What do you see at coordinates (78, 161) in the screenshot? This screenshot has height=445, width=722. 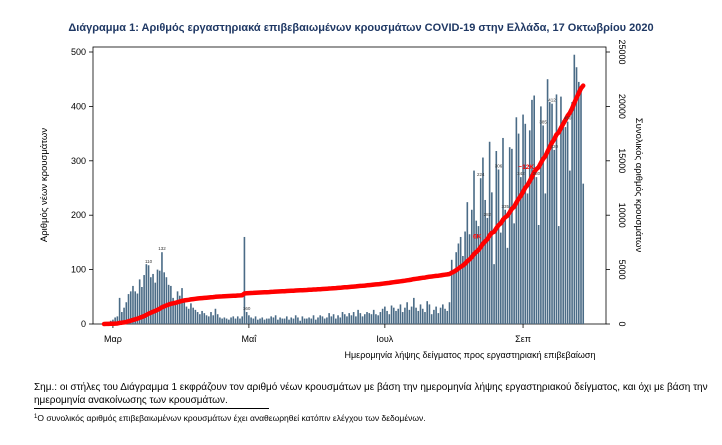 I see `y-tick-label: 300` at bounding box center [78, 161].